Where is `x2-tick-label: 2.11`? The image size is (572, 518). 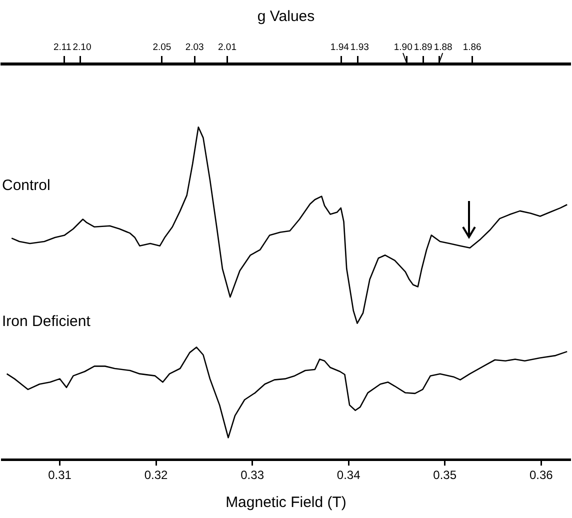
x2-tick-label: 2.11 is located at coordinates (62, 47).